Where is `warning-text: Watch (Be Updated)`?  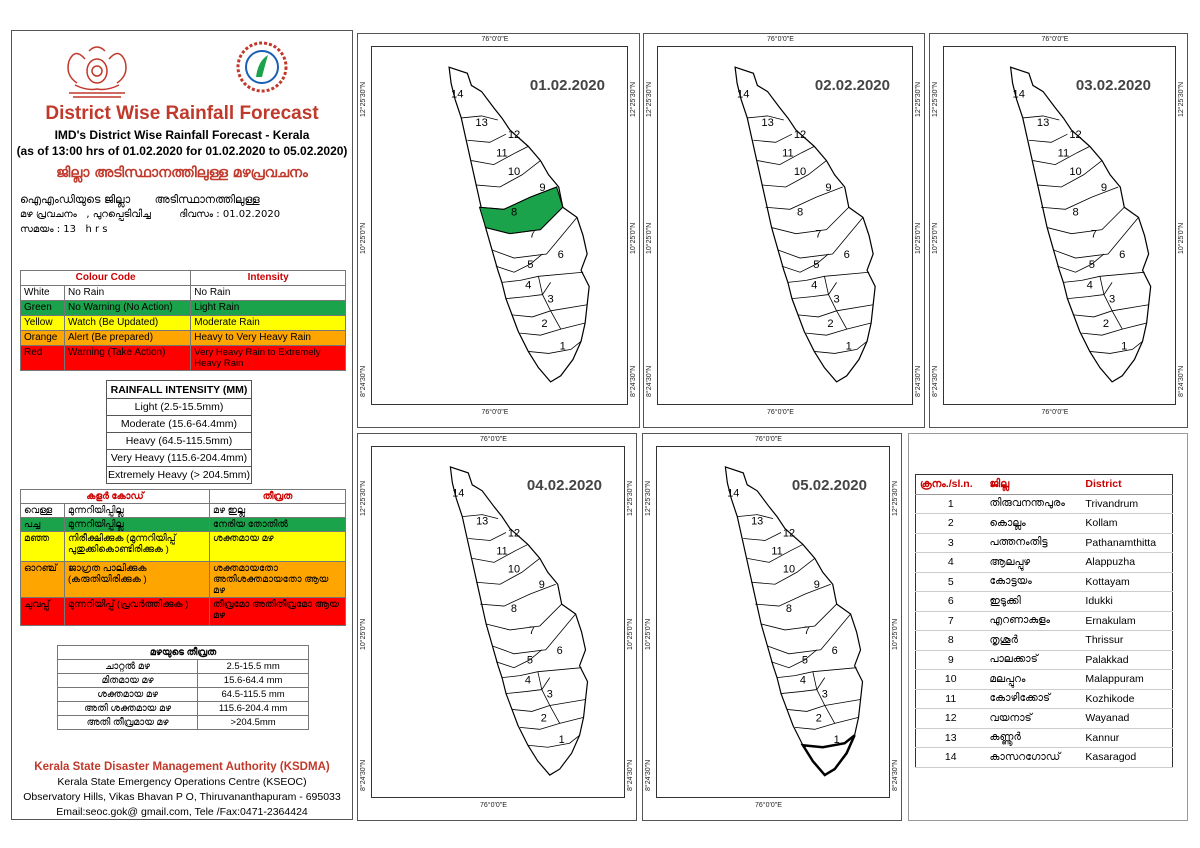 warning-text: Watch (Be Updated) is located at coordinates (127, 323).